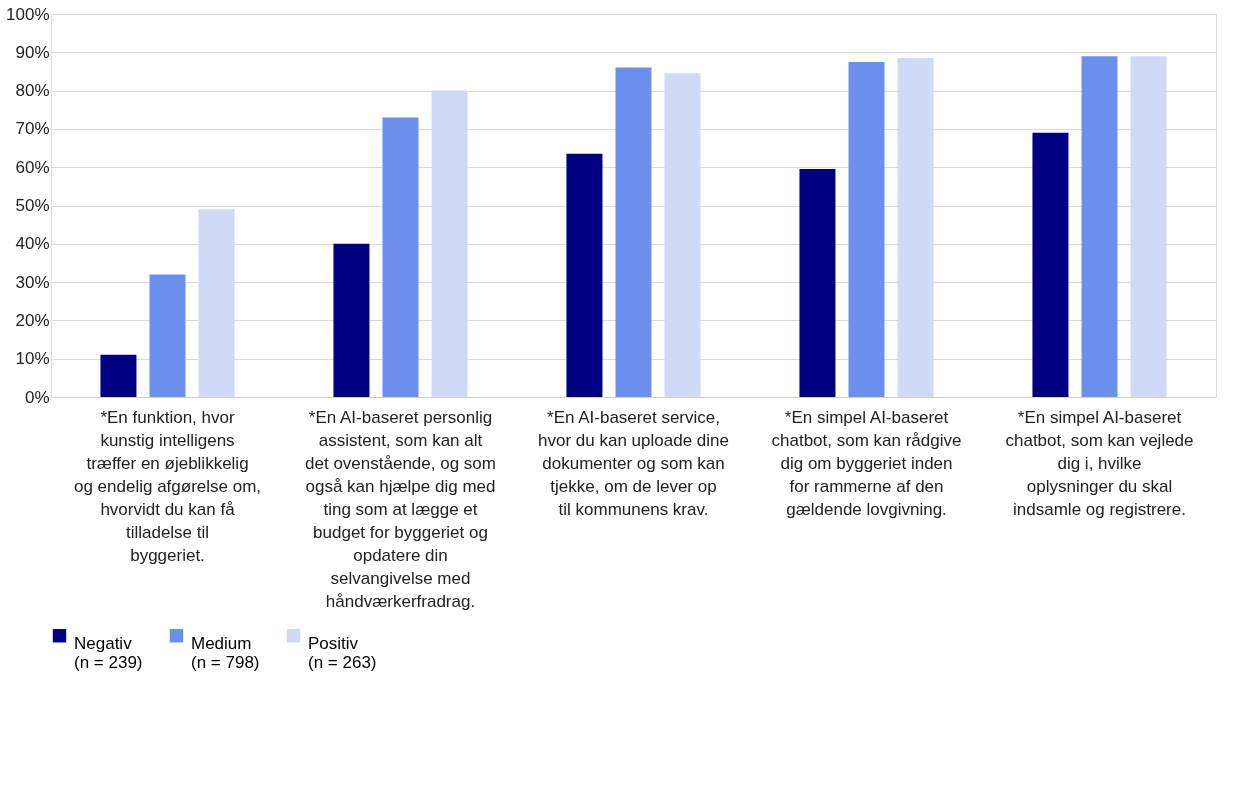 The image size is (1247, 797). I want to click on category-label: *En AI-baseret personlig assistent, som kan alt det ovenstående, og som også kan hjælpe dig med ting som at lægge et budget for byggeriet og opdatere din selvangivelse med håndværkerfradrag., so click(400, 509).